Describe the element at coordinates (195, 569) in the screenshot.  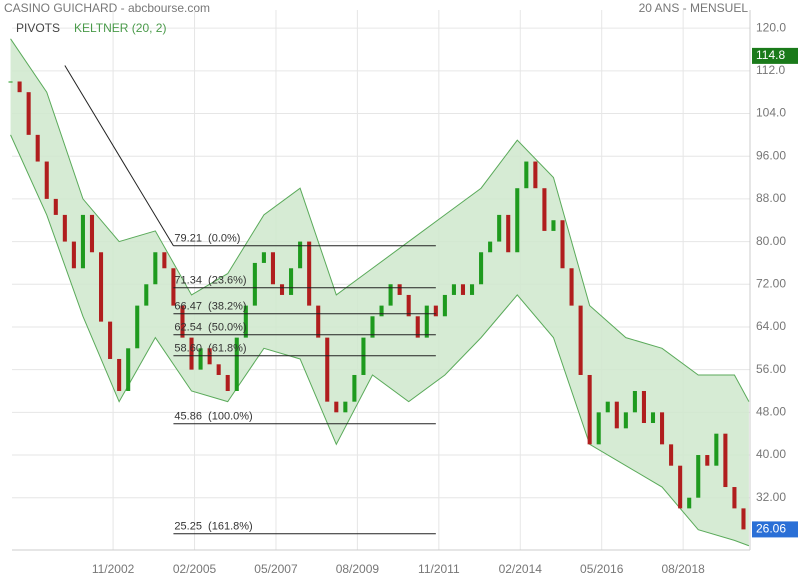
I see `x-tick-label: 02/2005` at that location.